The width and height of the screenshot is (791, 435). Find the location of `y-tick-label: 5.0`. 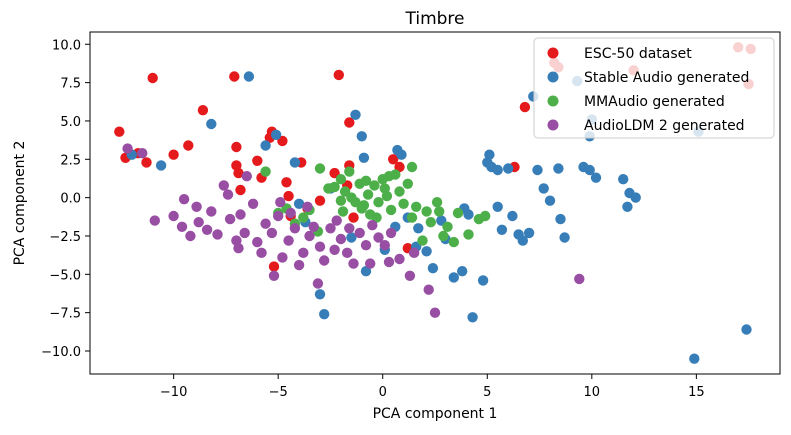

y-tick-label: 5.0 is located at coordinates (70, 122).